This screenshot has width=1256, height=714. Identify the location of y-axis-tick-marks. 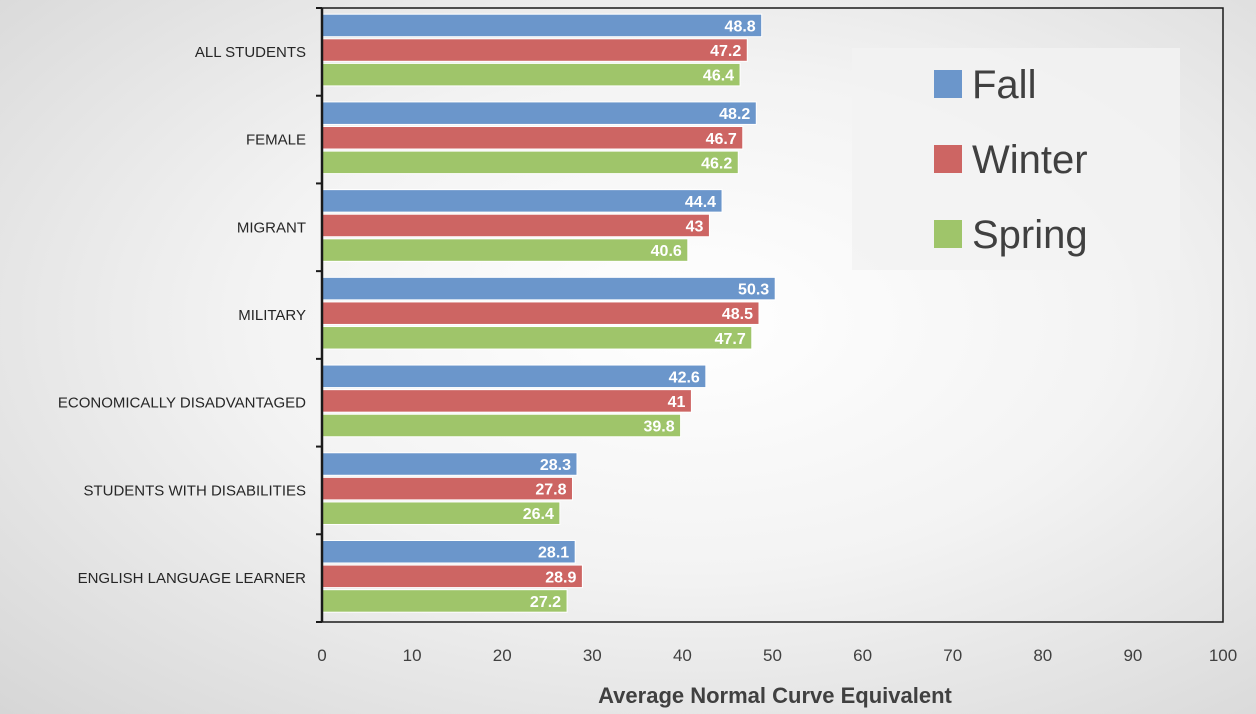
(319, 315).